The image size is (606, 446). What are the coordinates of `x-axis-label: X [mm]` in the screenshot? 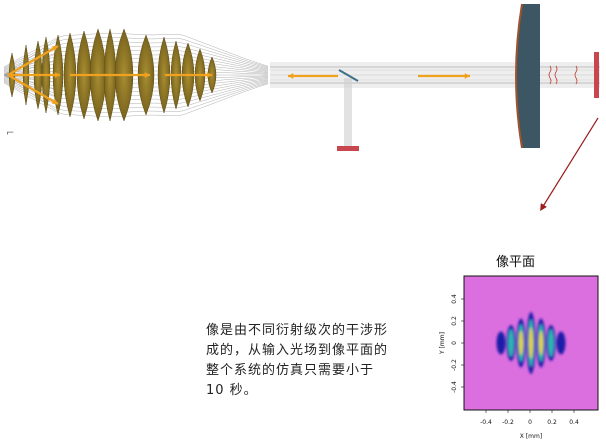 It's located at (531, 436).